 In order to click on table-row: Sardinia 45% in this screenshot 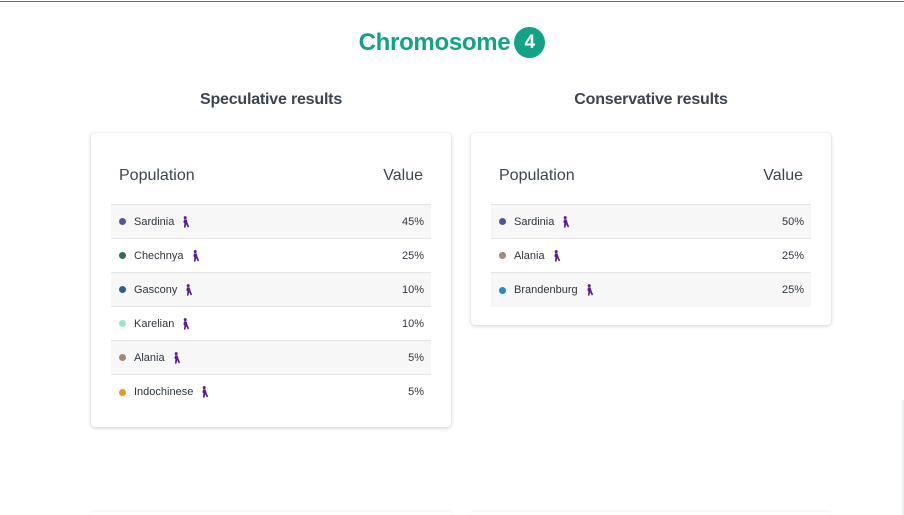, I will do `click(271, 222)`.